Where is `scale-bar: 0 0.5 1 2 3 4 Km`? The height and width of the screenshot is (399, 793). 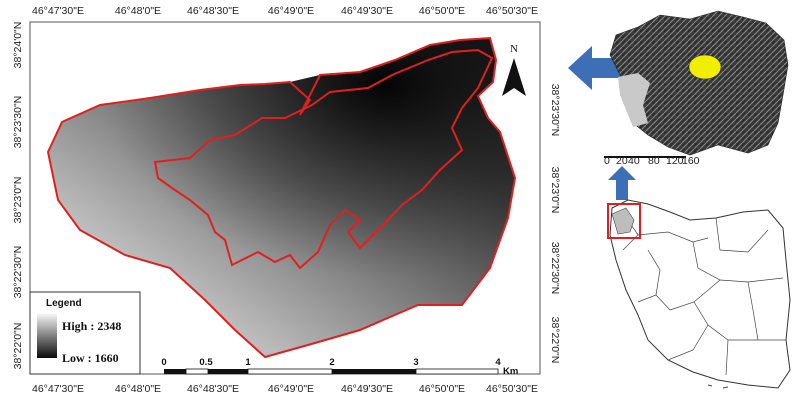
scale-bar: 0 0.5 1 2 3 4 Km is located at coordinates (339, 367).